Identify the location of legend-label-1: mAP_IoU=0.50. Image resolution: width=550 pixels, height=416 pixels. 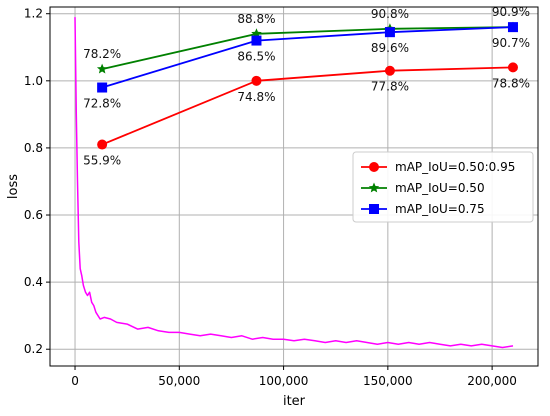
(440, 188).